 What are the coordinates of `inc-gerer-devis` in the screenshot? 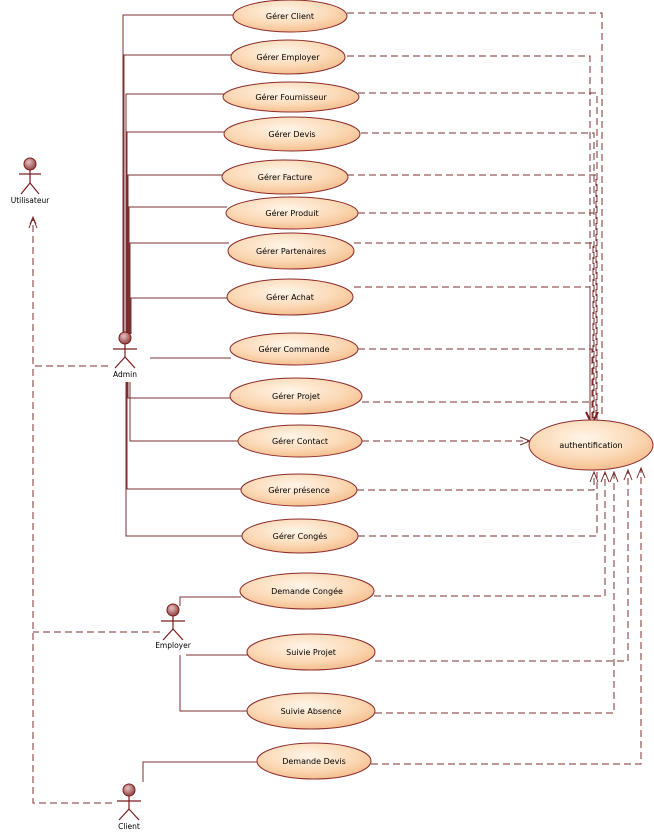 It's located at (478, 276).